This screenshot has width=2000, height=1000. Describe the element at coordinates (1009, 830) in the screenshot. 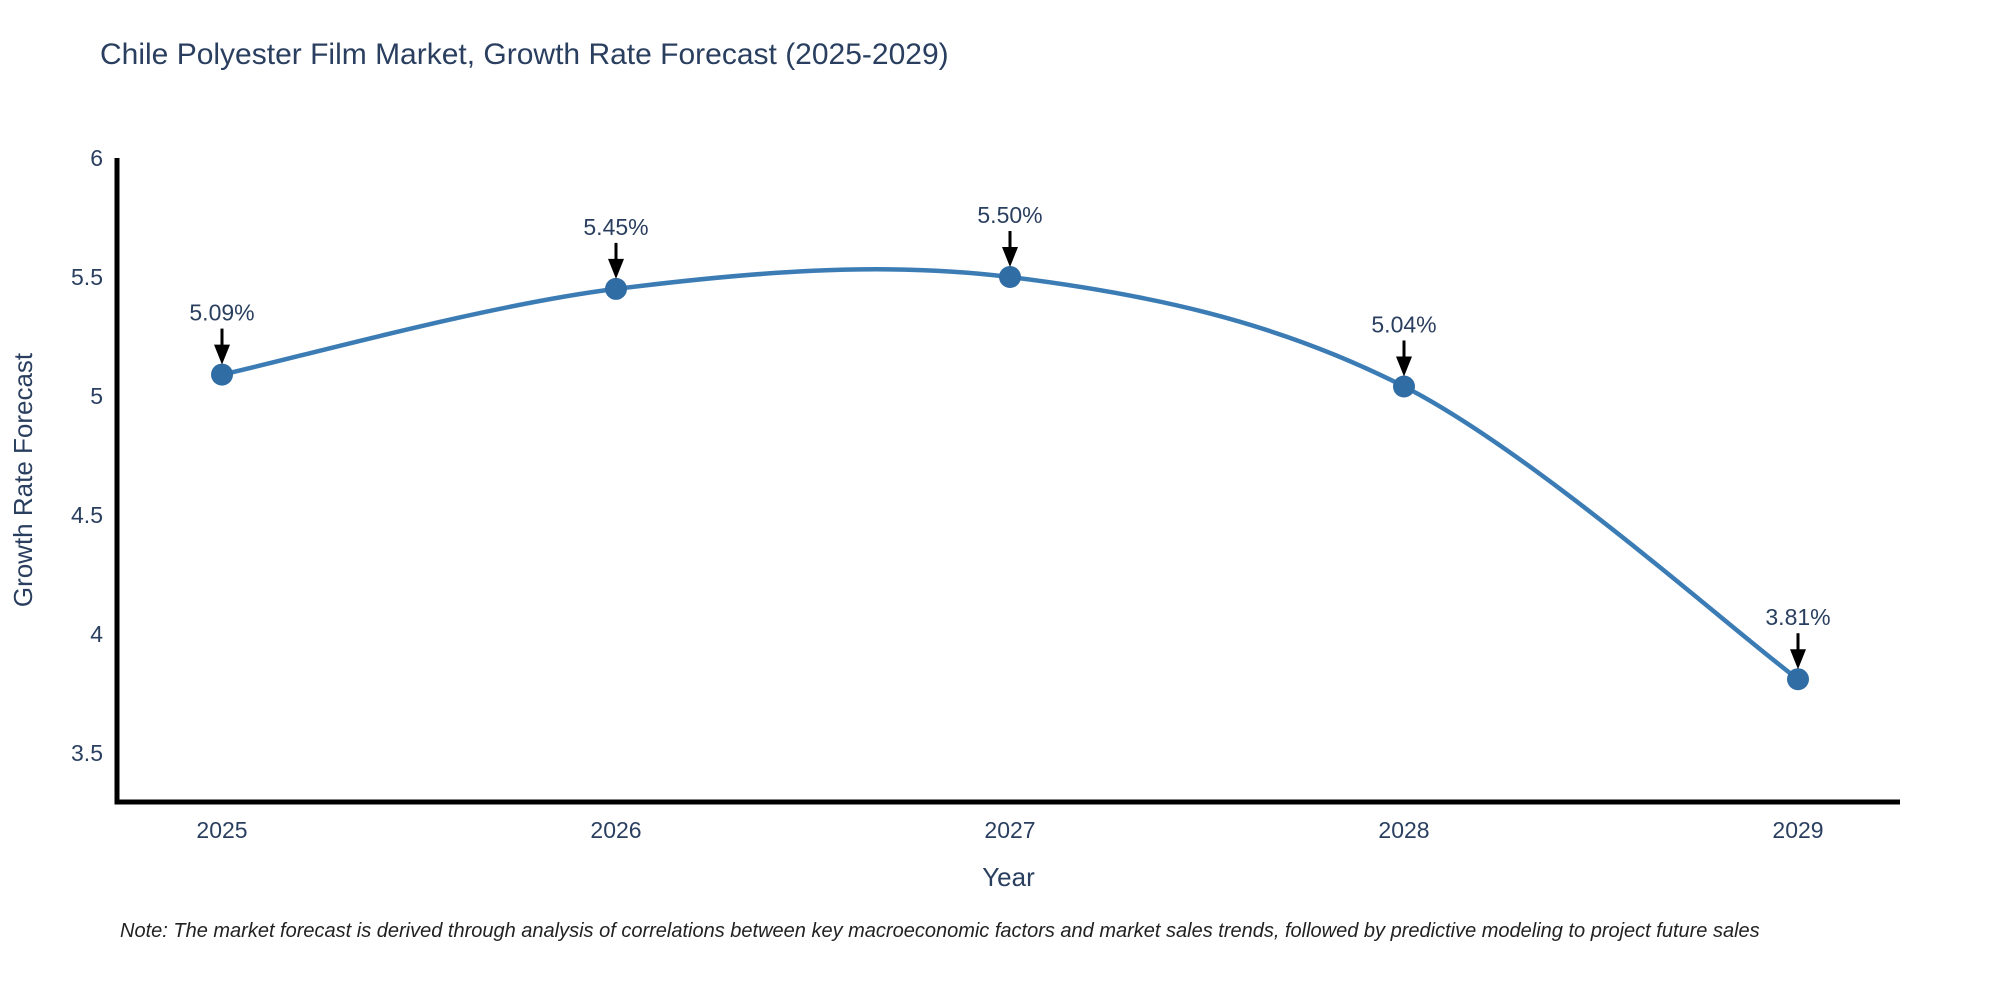

I see `x-tick-label: 2027` at that location.